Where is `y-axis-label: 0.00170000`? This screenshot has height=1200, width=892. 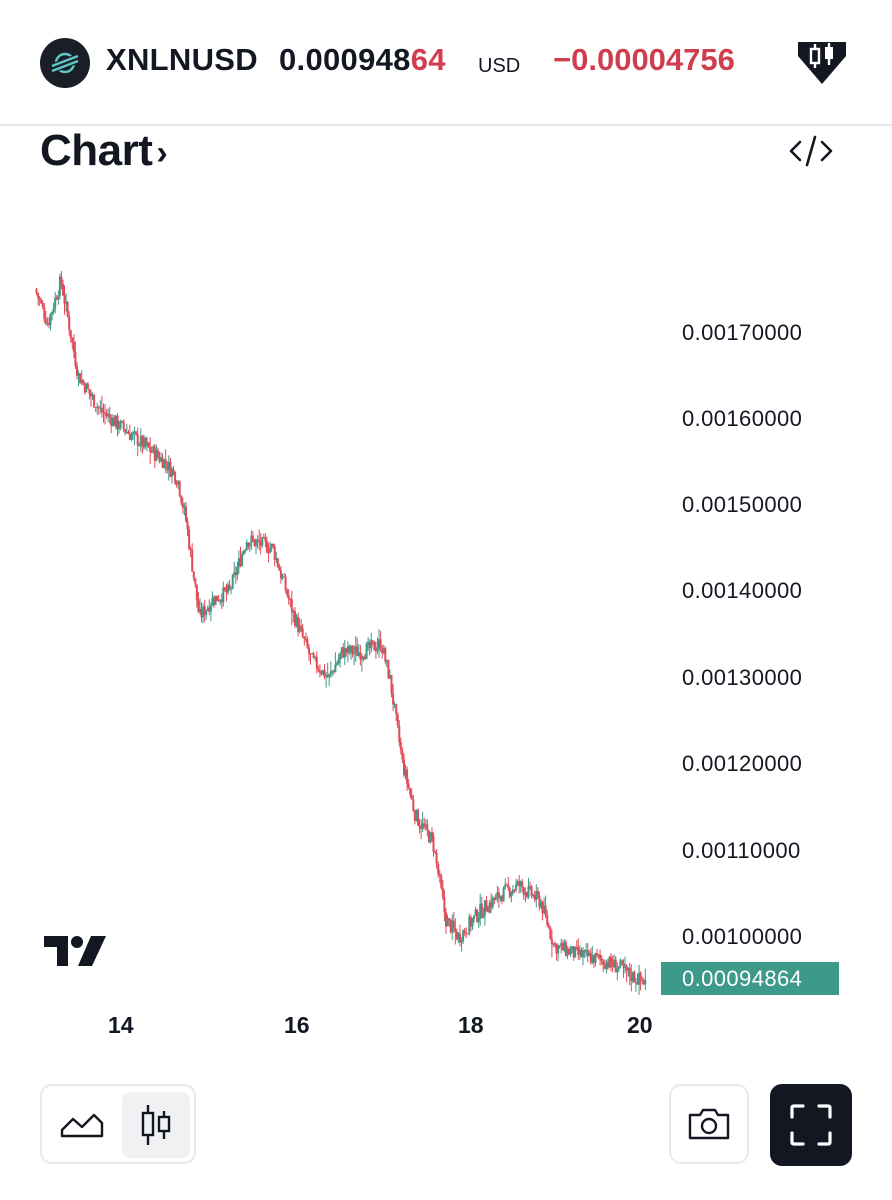 y-axis-label: 0.00170000 is located at coordinates (742, 332).